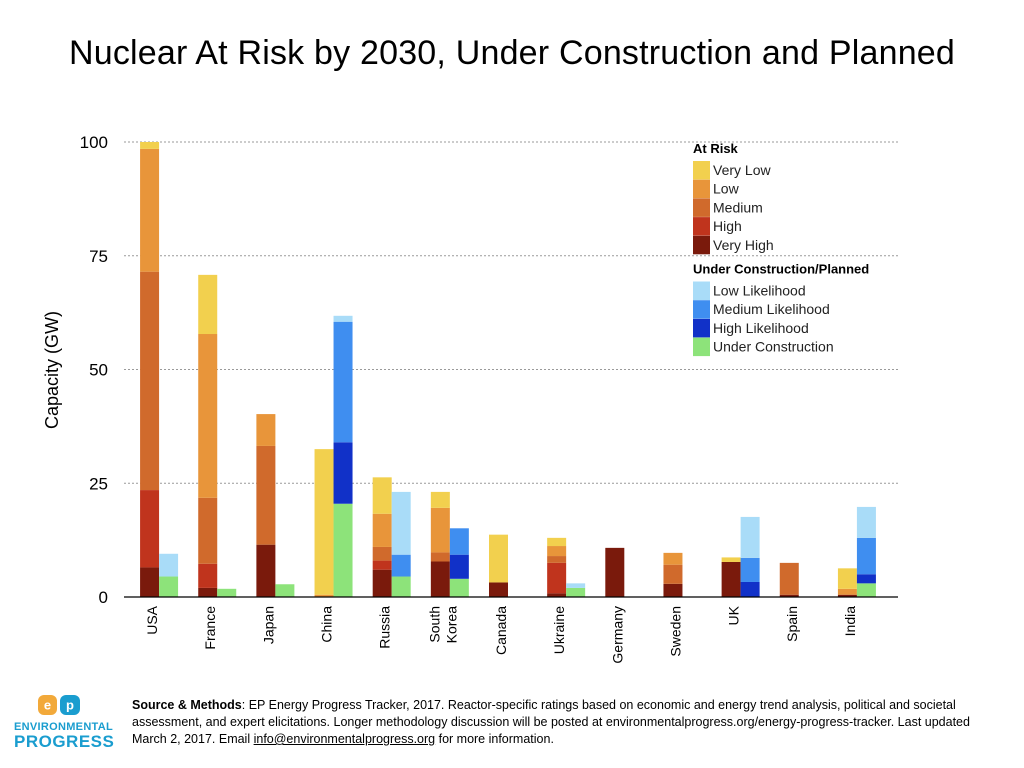 This screenshot has width=1024, height=768. I want to click on legend-label: Medium Likelihood, so click(771, 309).